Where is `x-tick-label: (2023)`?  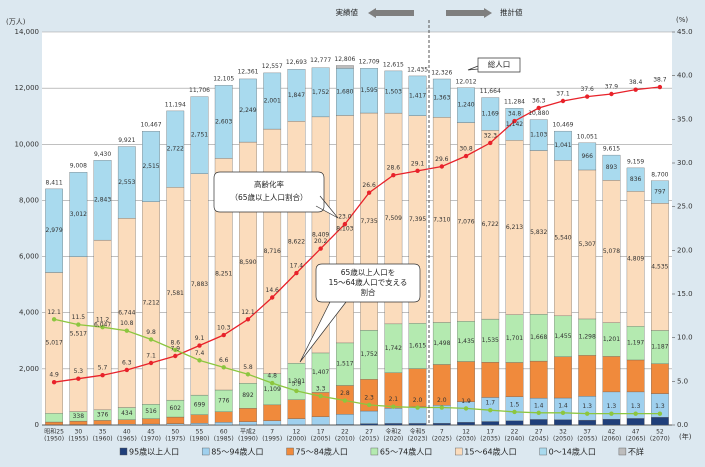 x-tick-label: (2023) is located at coordinates (418, 439).